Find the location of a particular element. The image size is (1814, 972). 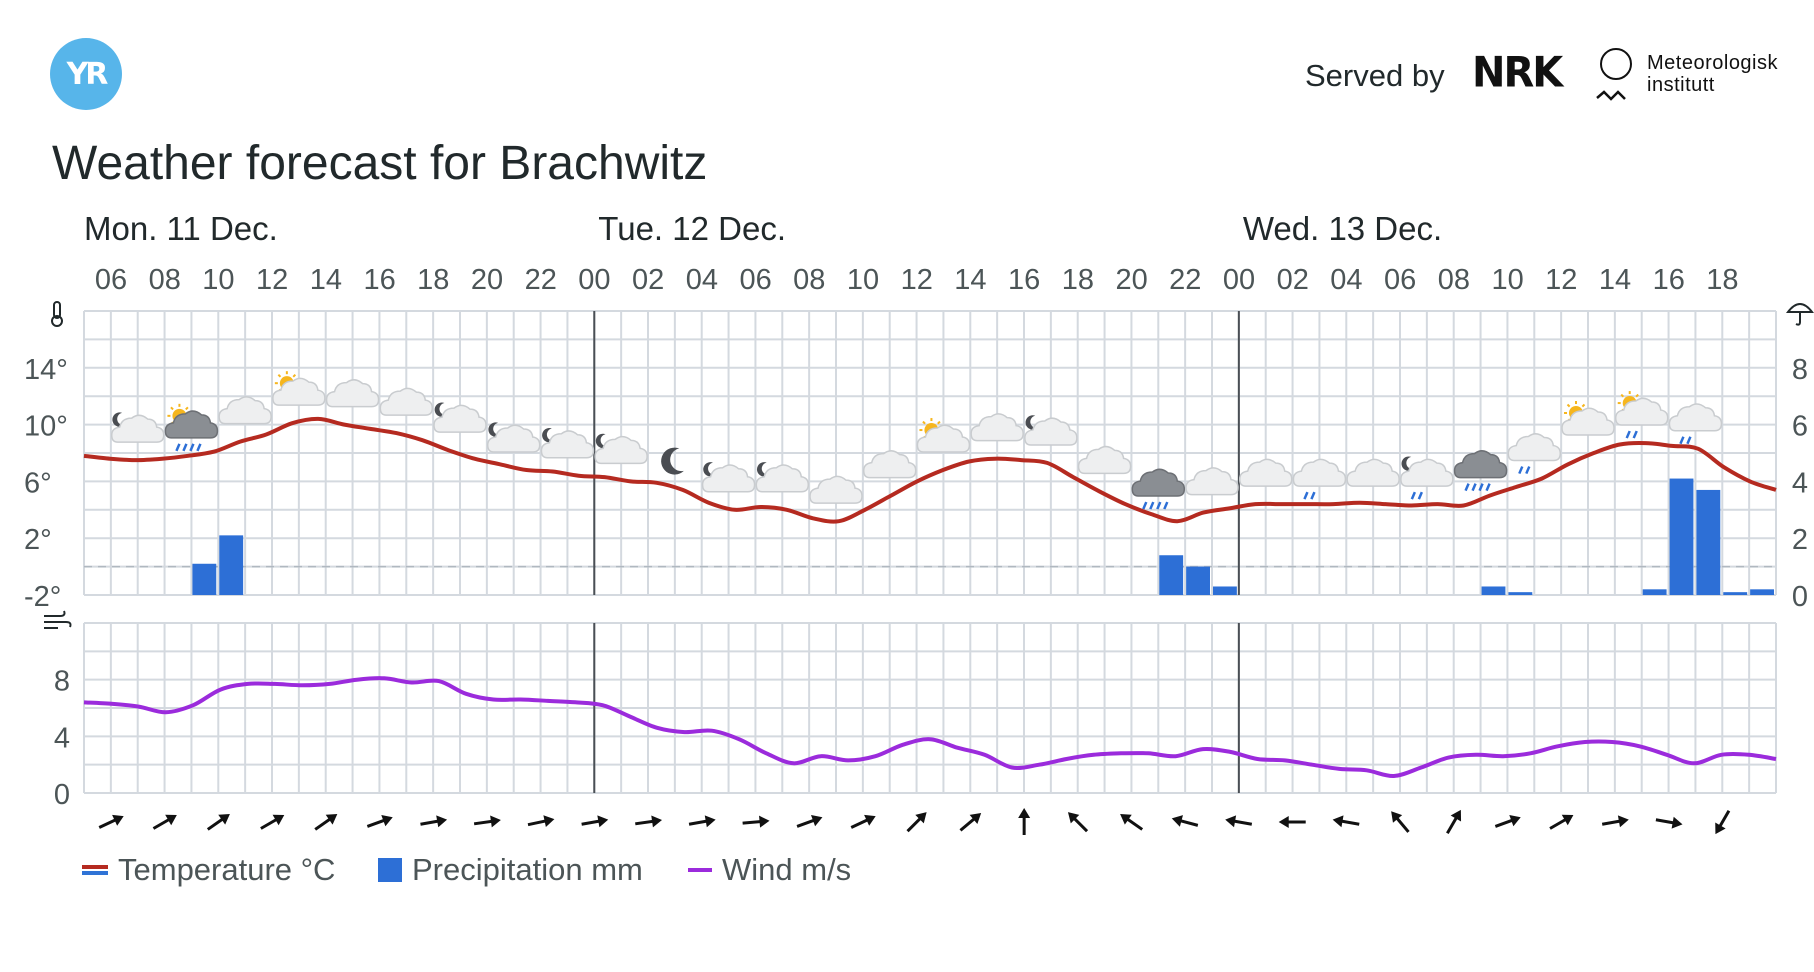

met-logo-line2: institutt is located at coordinates (1681, 85).